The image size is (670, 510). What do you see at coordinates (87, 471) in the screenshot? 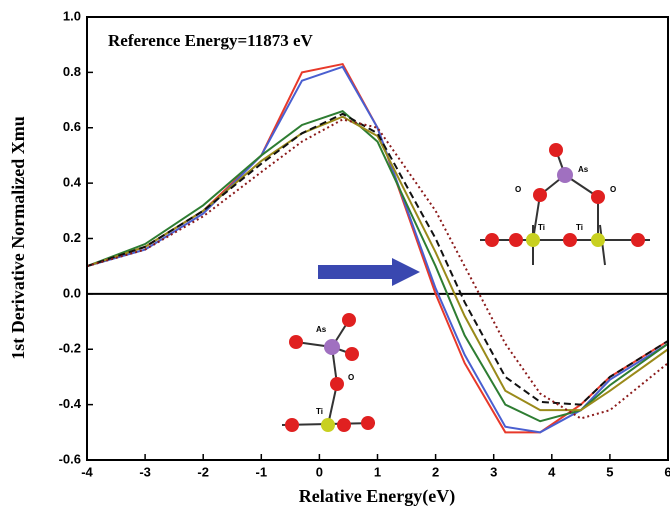
I see `x-tick-label: -4` at bounding box center [87, 471].